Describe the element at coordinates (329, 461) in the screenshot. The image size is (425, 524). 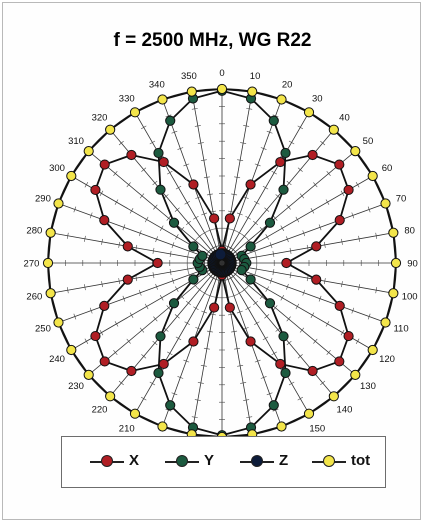
I see `legend-marker-tot` at that location.